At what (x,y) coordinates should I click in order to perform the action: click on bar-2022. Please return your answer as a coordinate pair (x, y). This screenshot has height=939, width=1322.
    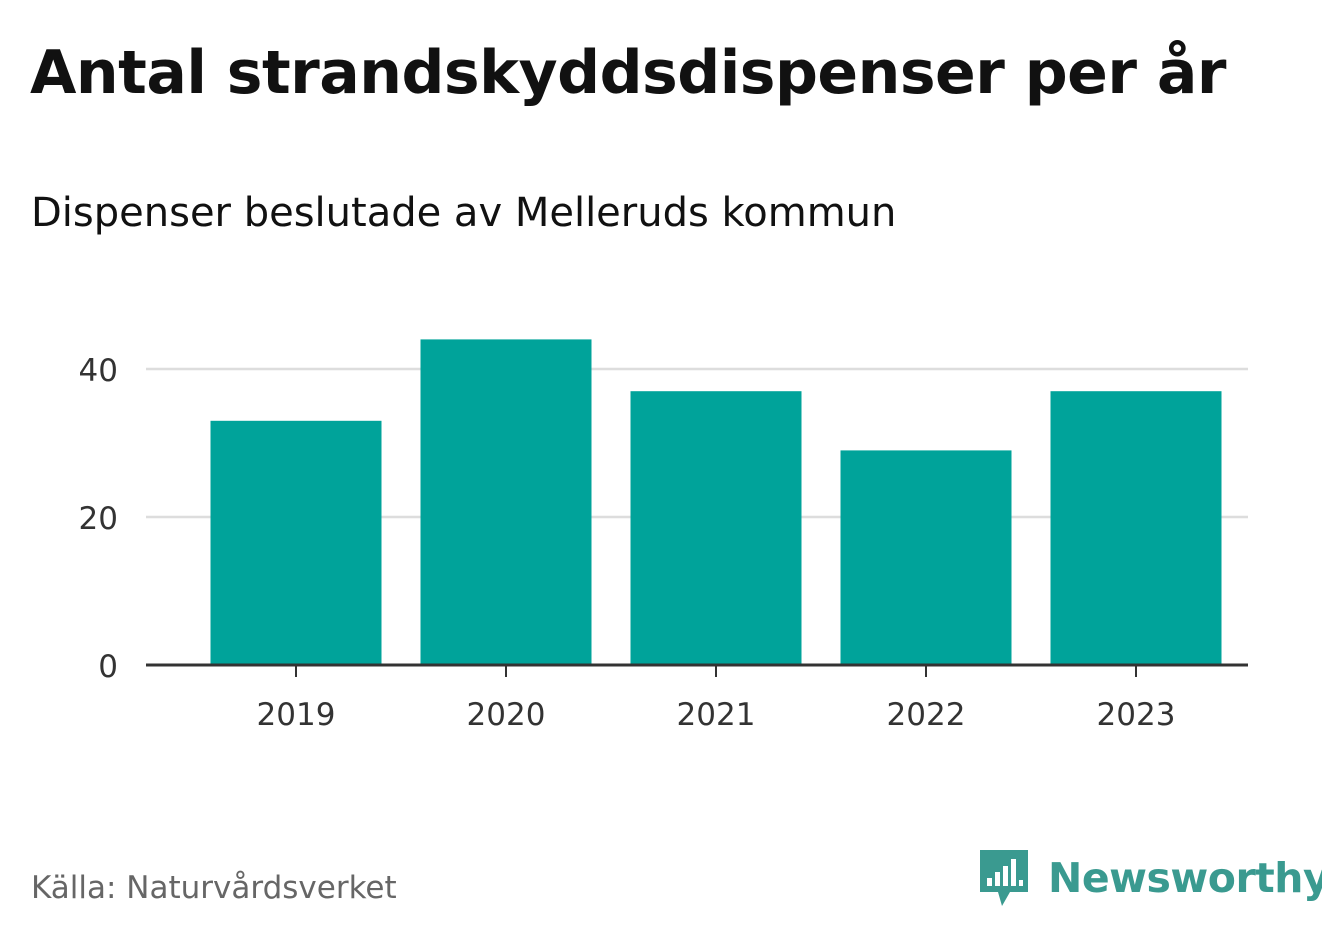
    Looking at the image, I should click on (926, 557).